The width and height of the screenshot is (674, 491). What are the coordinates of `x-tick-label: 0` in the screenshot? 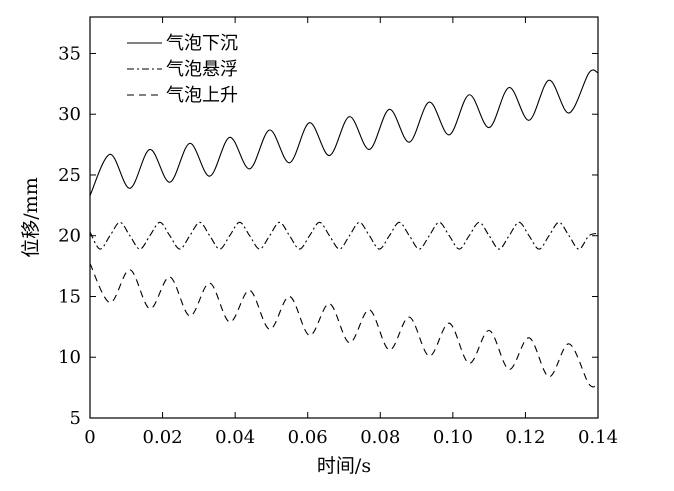 It's located at (89, 437).